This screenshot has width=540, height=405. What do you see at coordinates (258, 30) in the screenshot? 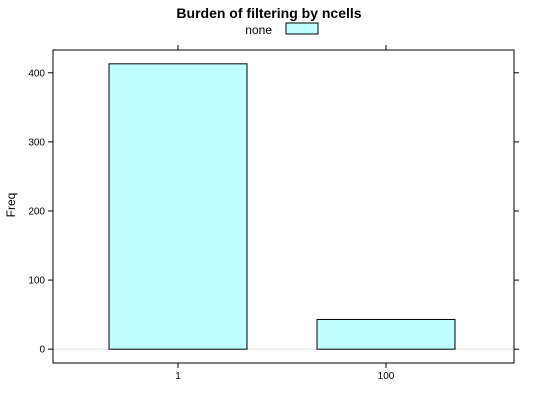
I see `legend-label-none: none` at bounding box center [258, 30].